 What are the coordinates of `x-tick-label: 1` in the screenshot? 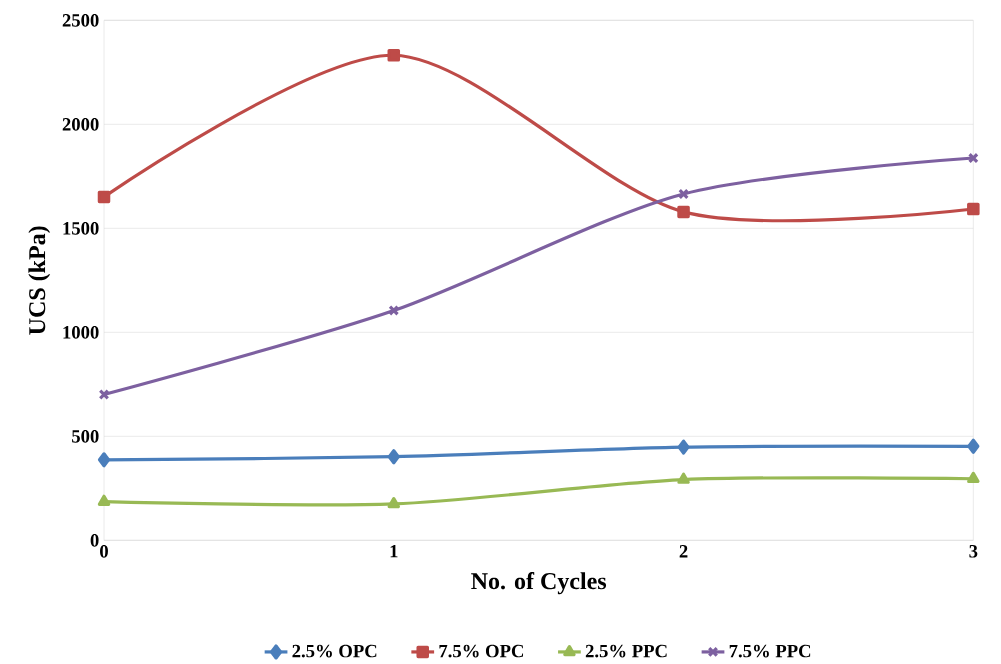 It's located at (394, 551).